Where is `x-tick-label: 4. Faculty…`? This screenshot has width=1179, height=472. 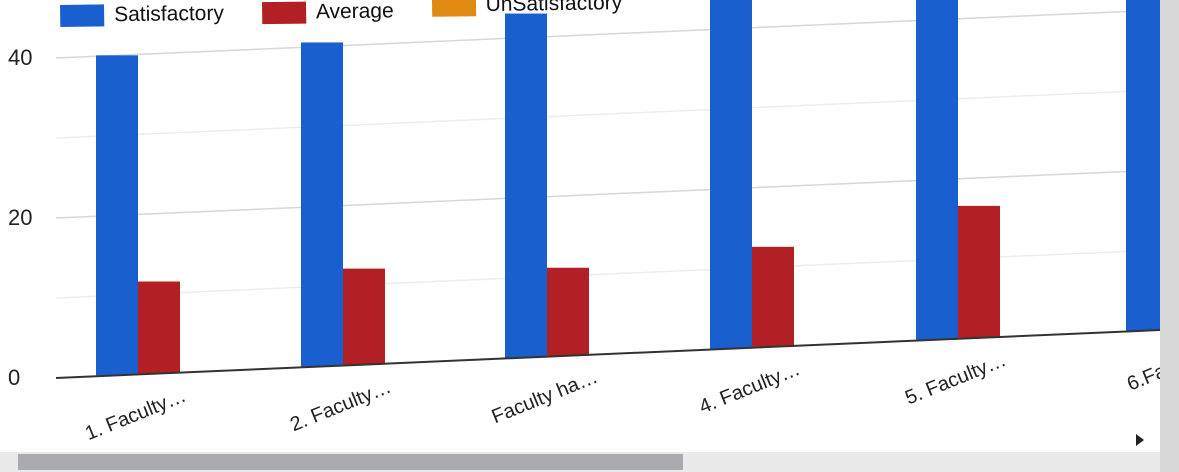
x-tick-label: 4. Faculty… is located at coordinates (749, 388).